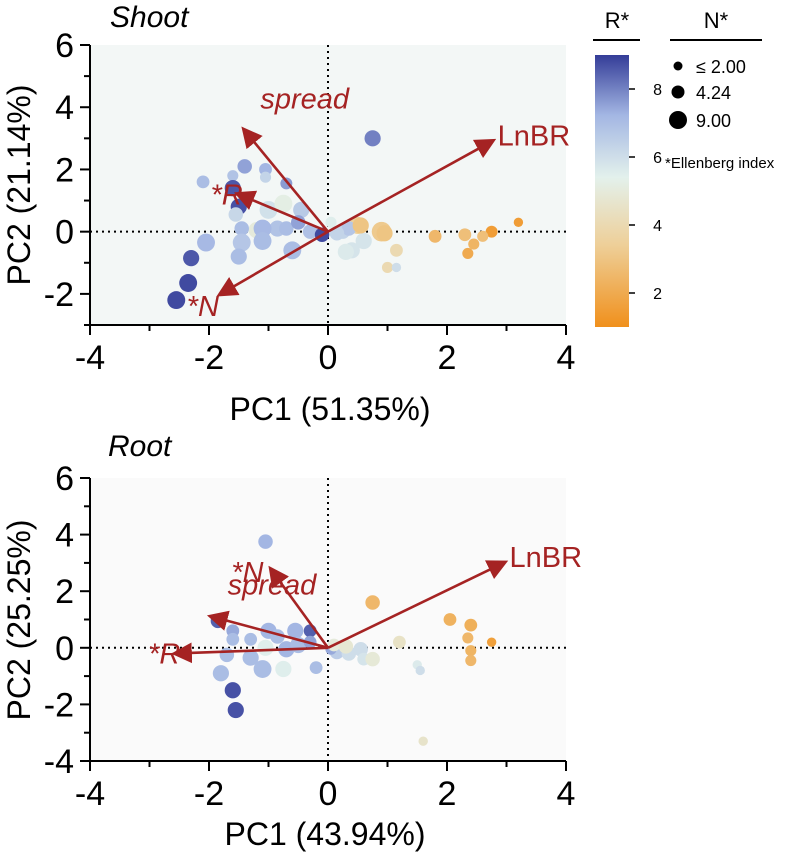 The image size is (800, 856). I want to click on root-x-axis-label: PC1 (43.94%), so click(325, 834).